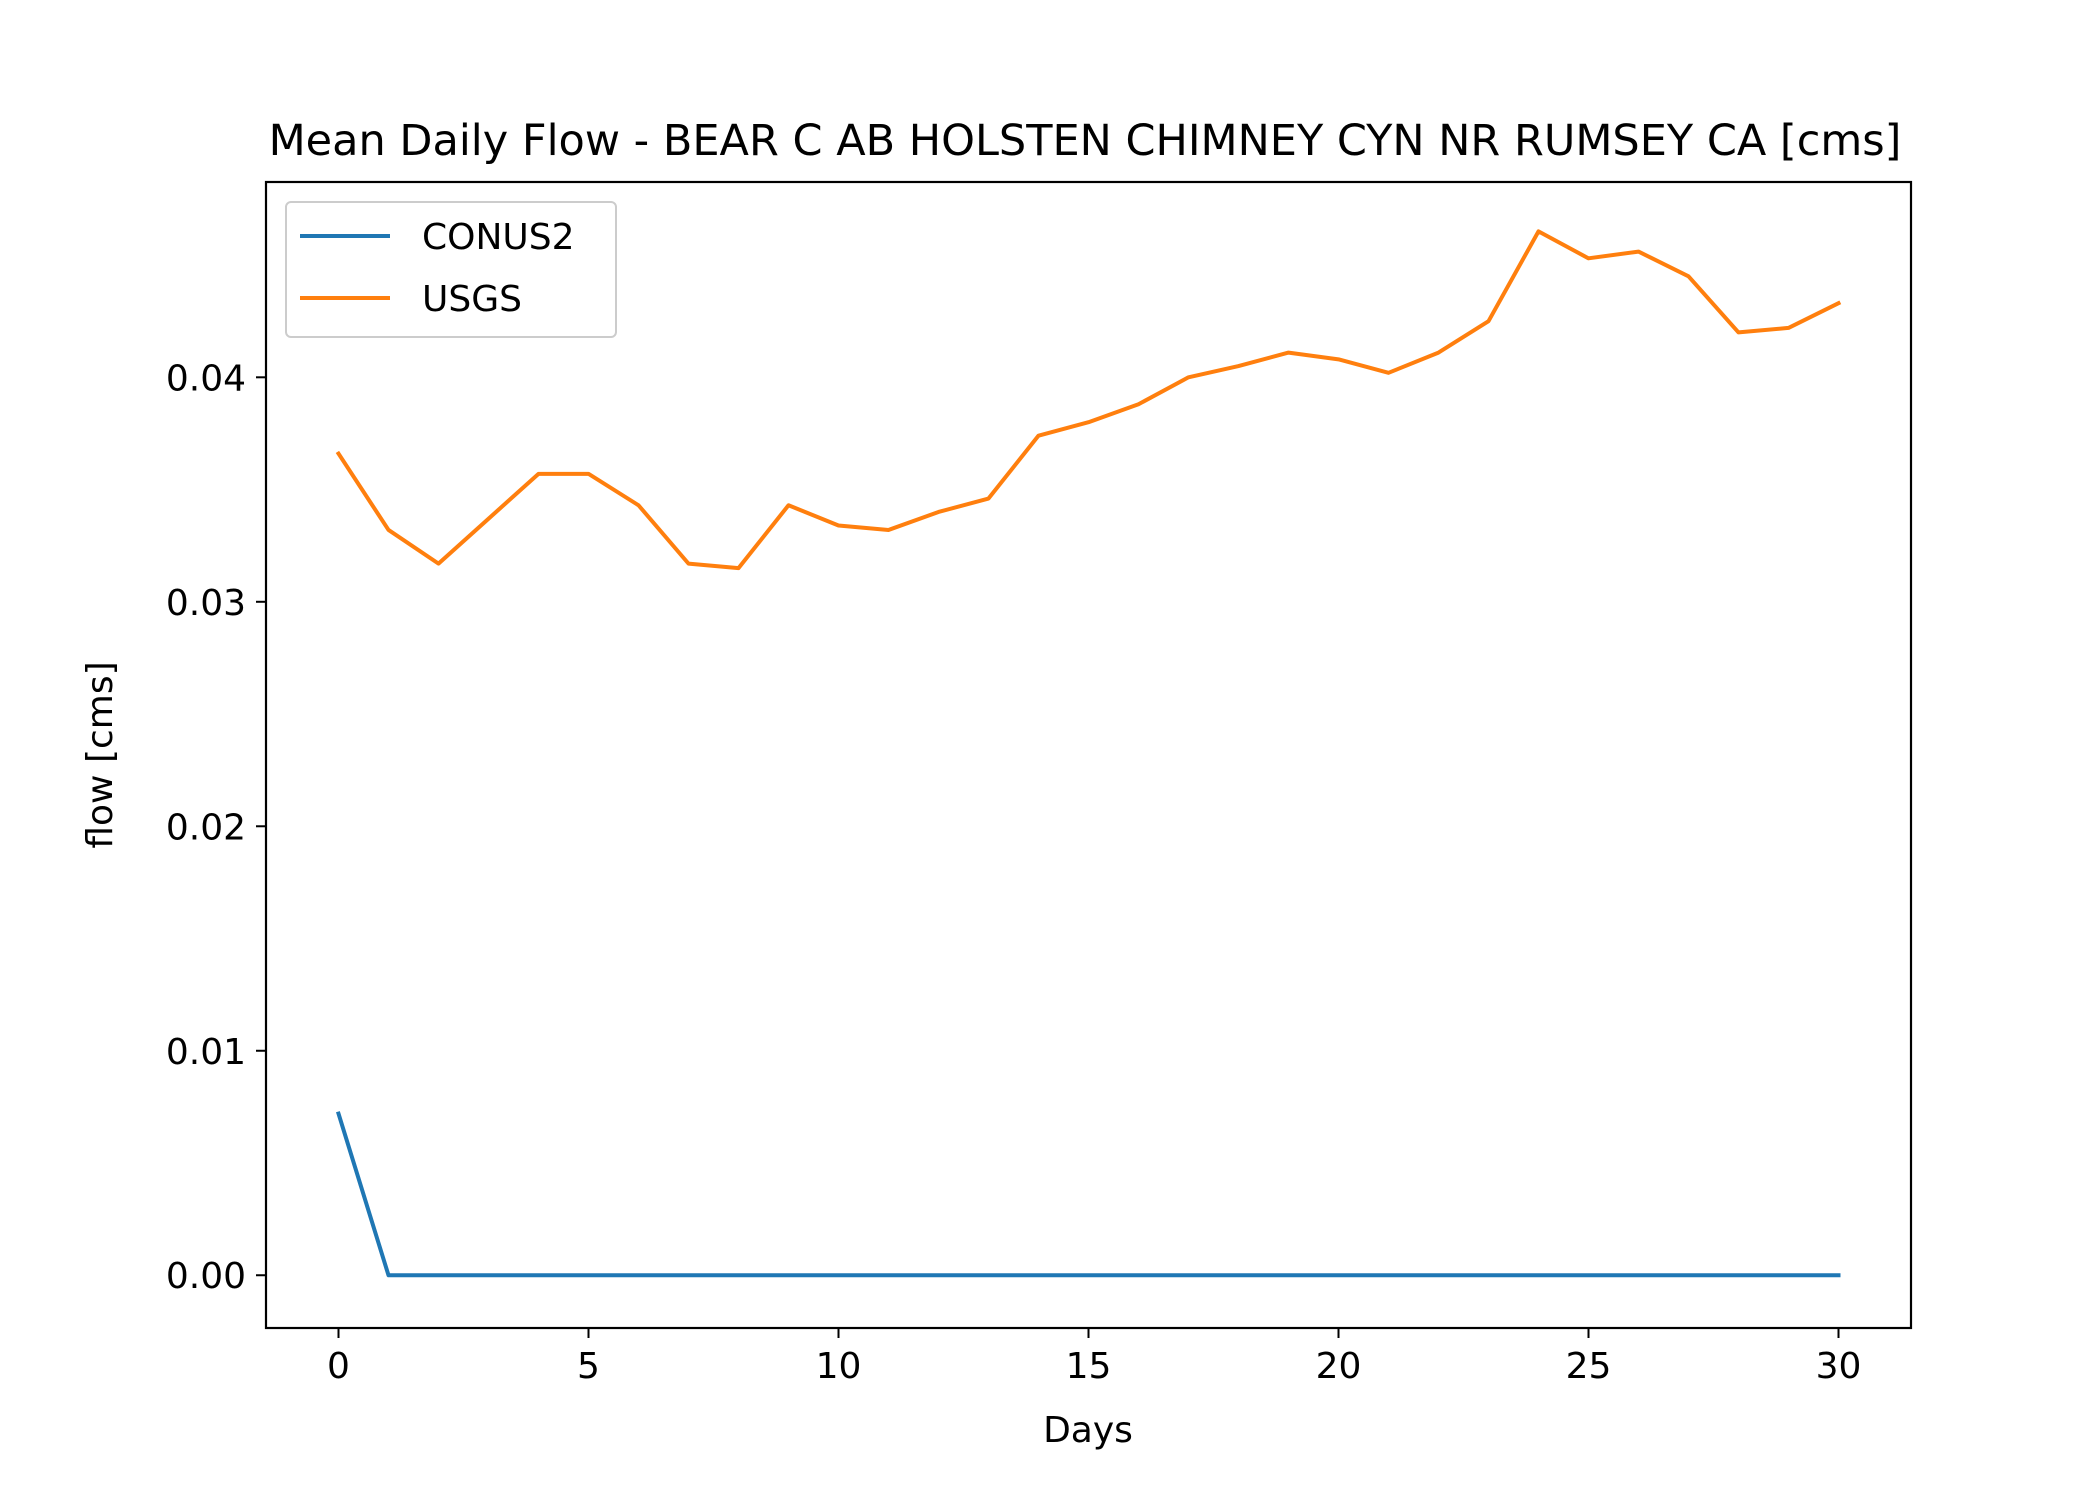  Describe the element at coordinates (498, 237) in the screenshot. I see `legend-label-conus2: CONUS2` at that location.